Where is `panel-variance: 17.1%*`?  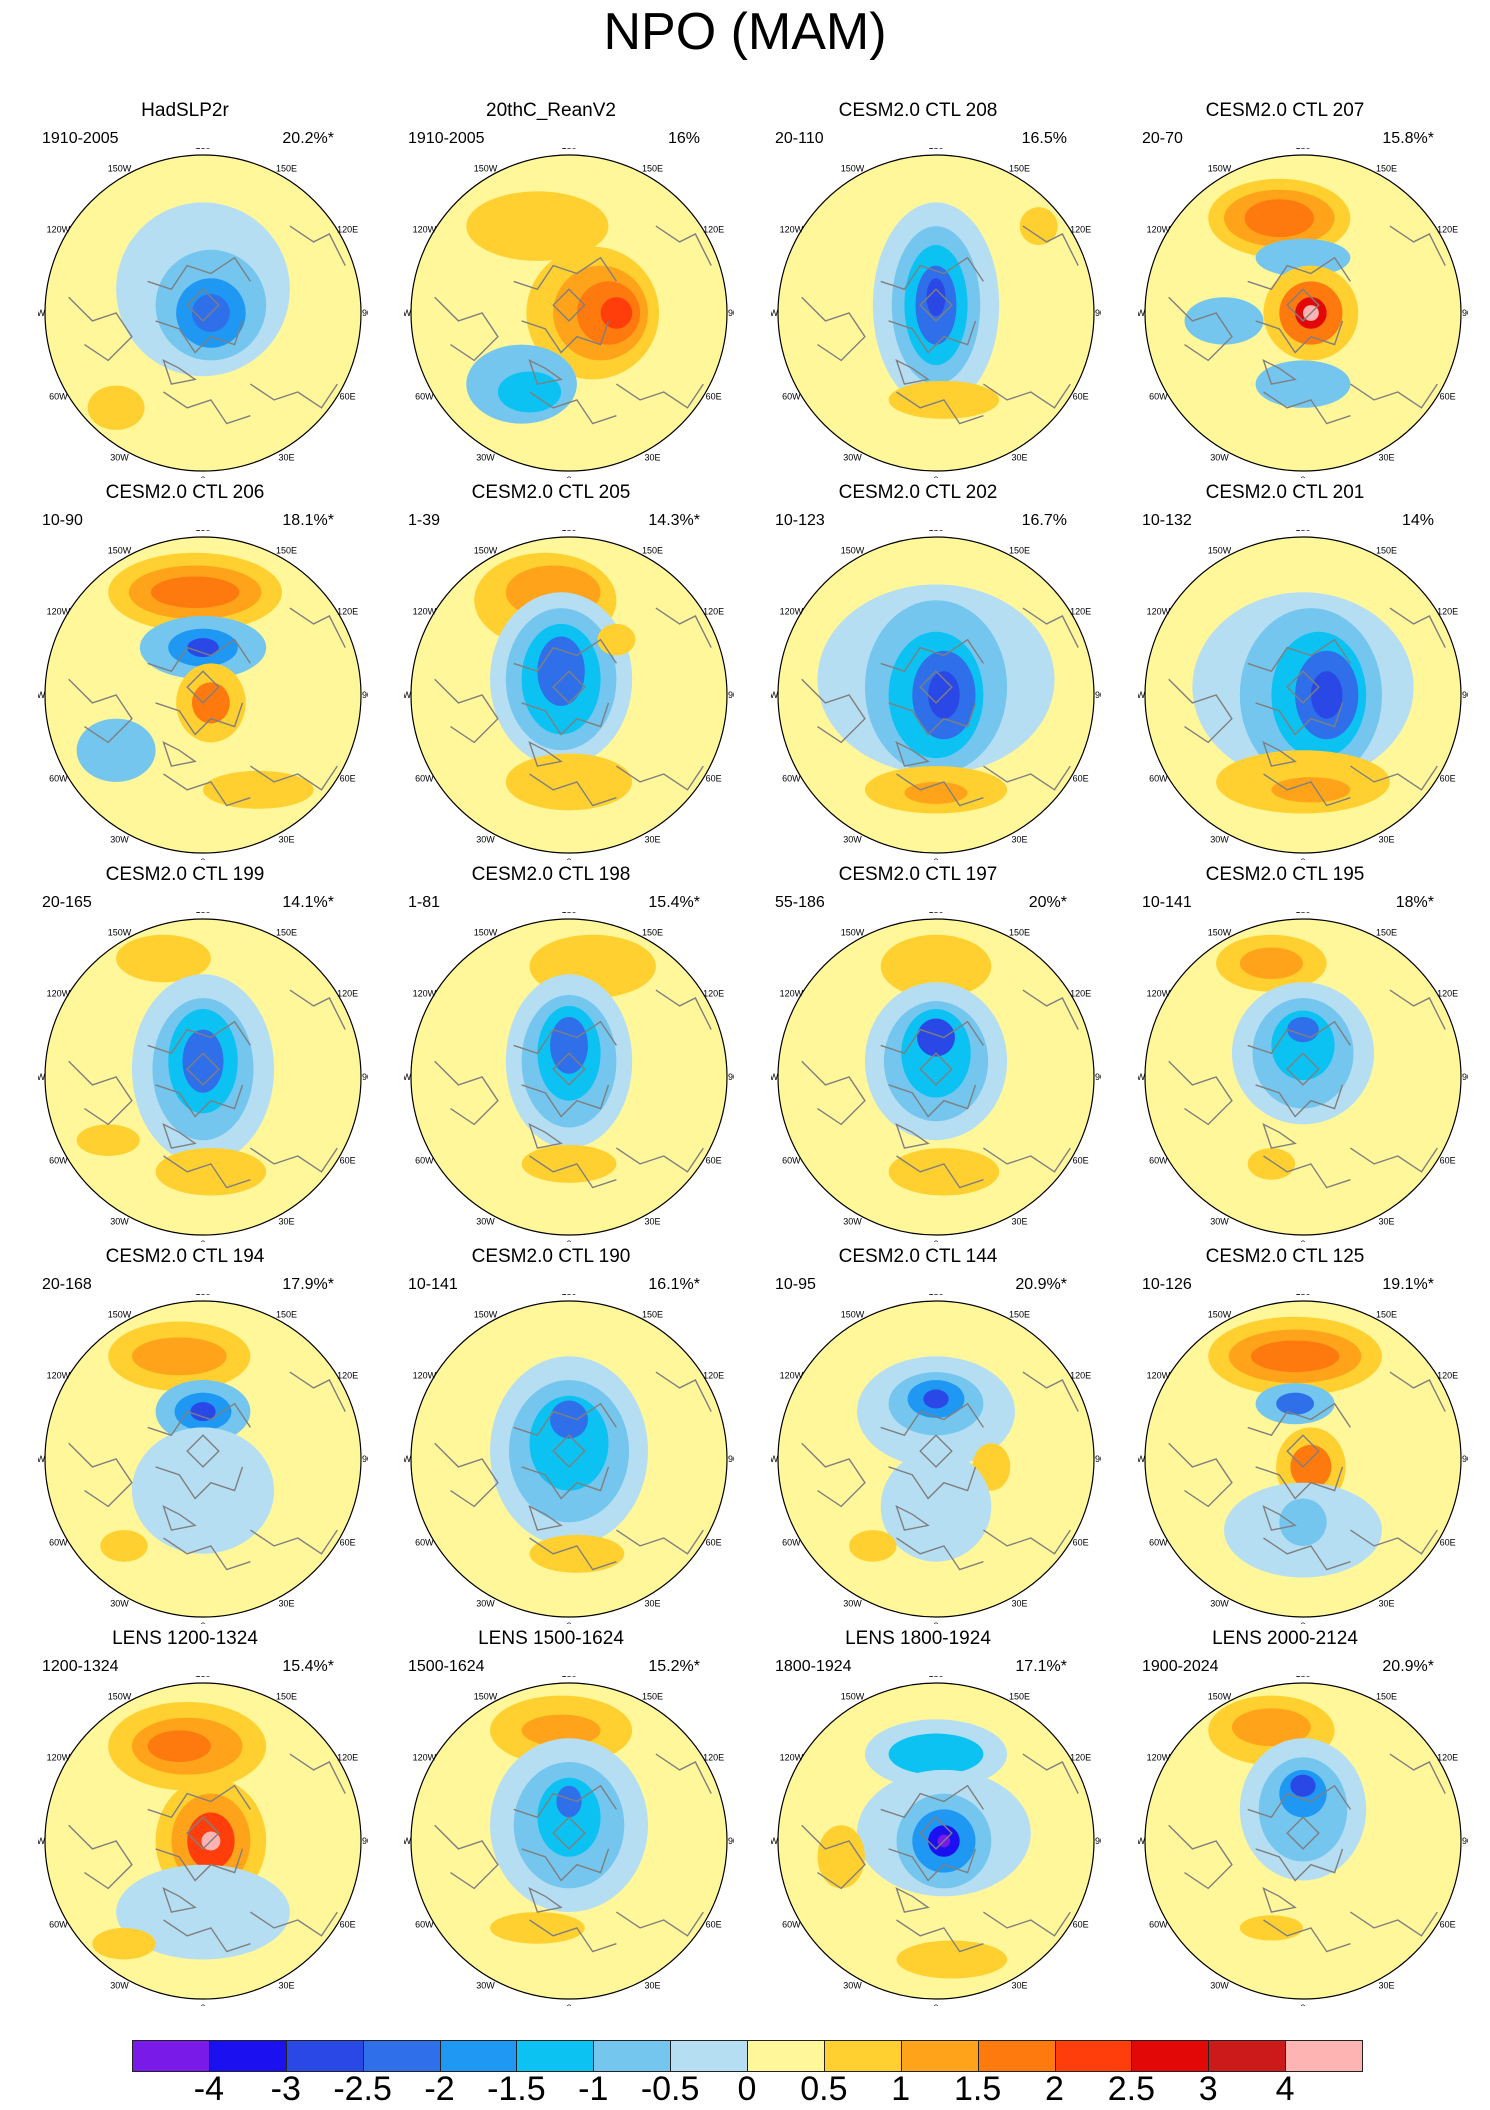 panel-variance: 17.1%* is located at coordinates (1041, 1666).